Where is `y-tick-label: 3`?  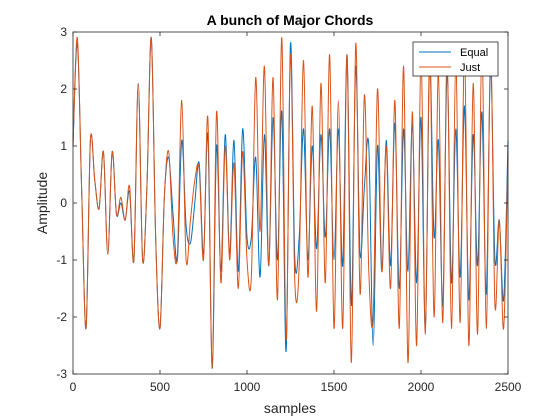
y-tick-label: 3 is located at coordinates (63, 32).